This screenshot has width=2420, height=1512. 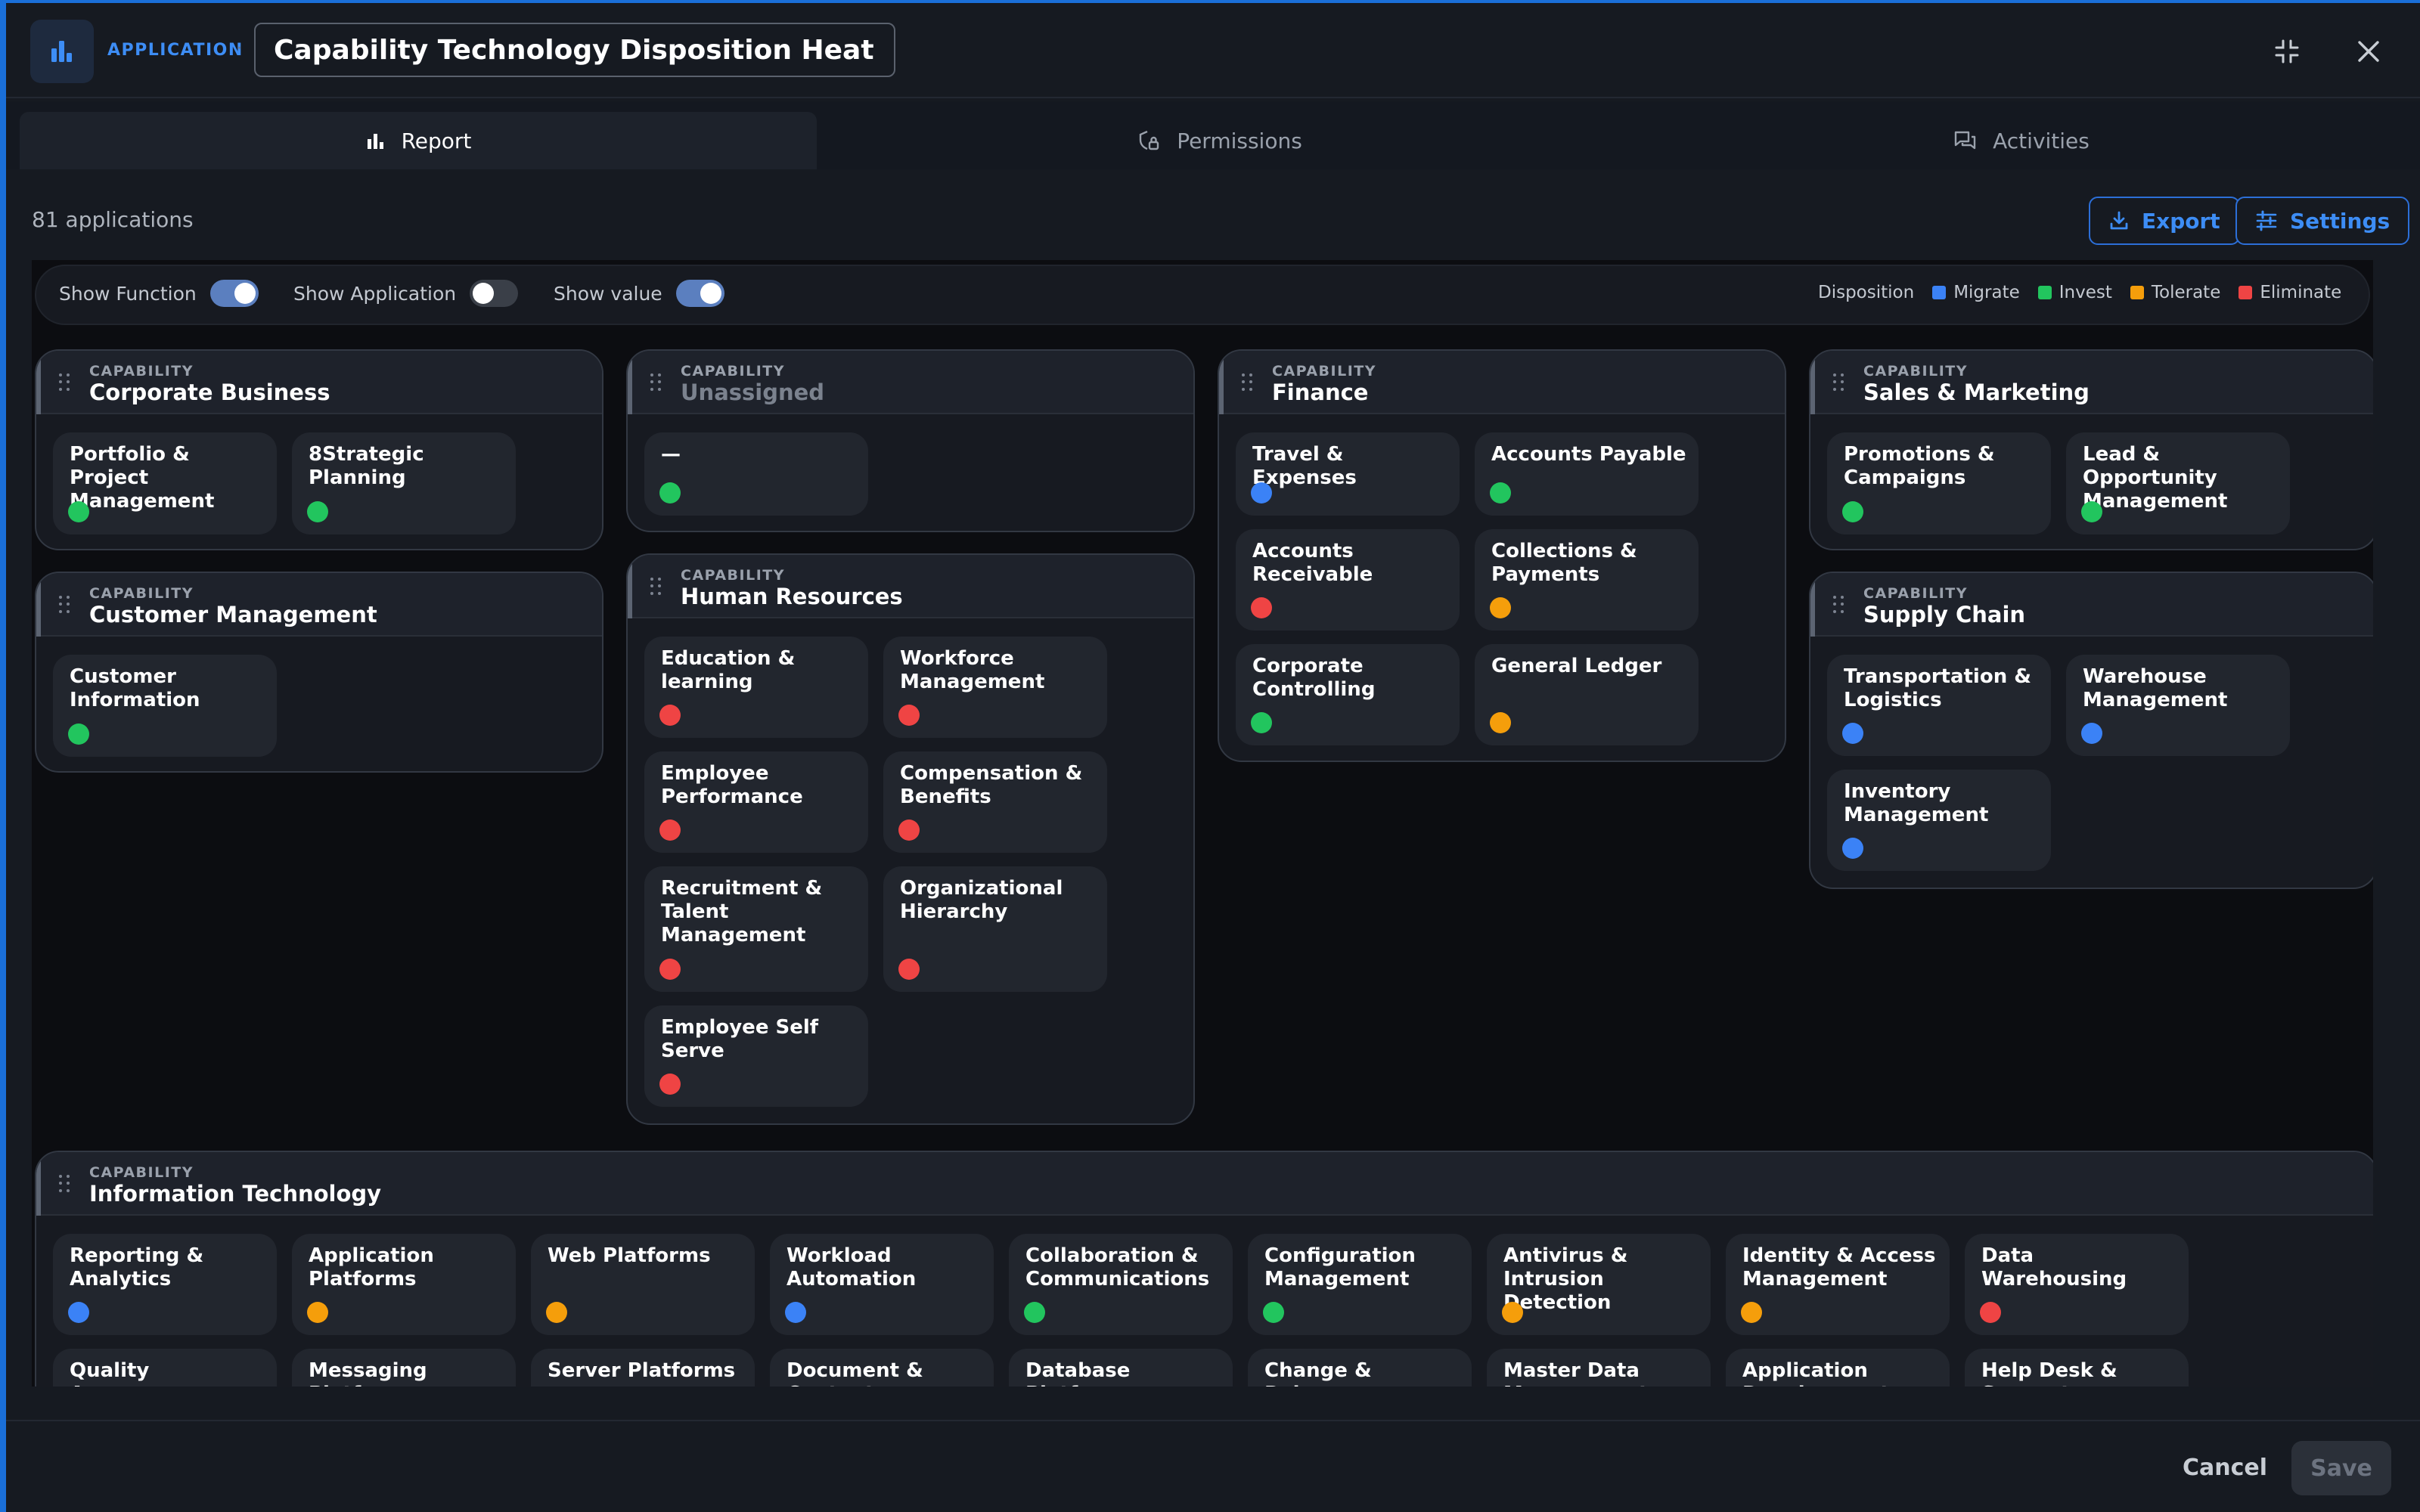 I want to click on tab-activities-label: Activities, so click(x=2041, y=140).